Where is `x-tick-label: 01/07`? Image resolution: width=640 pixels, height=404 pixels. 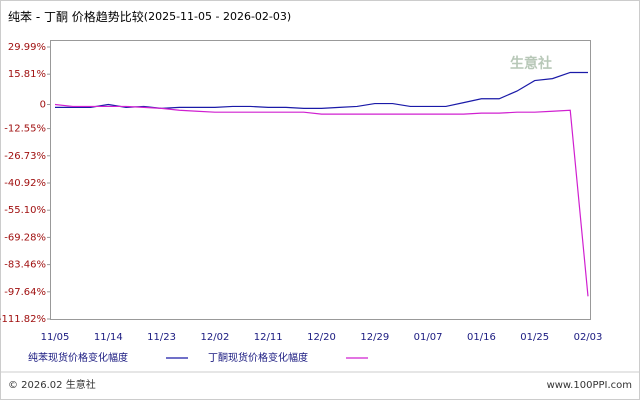
x-tick-label: 01/07 is located at coordinates (428, 337).